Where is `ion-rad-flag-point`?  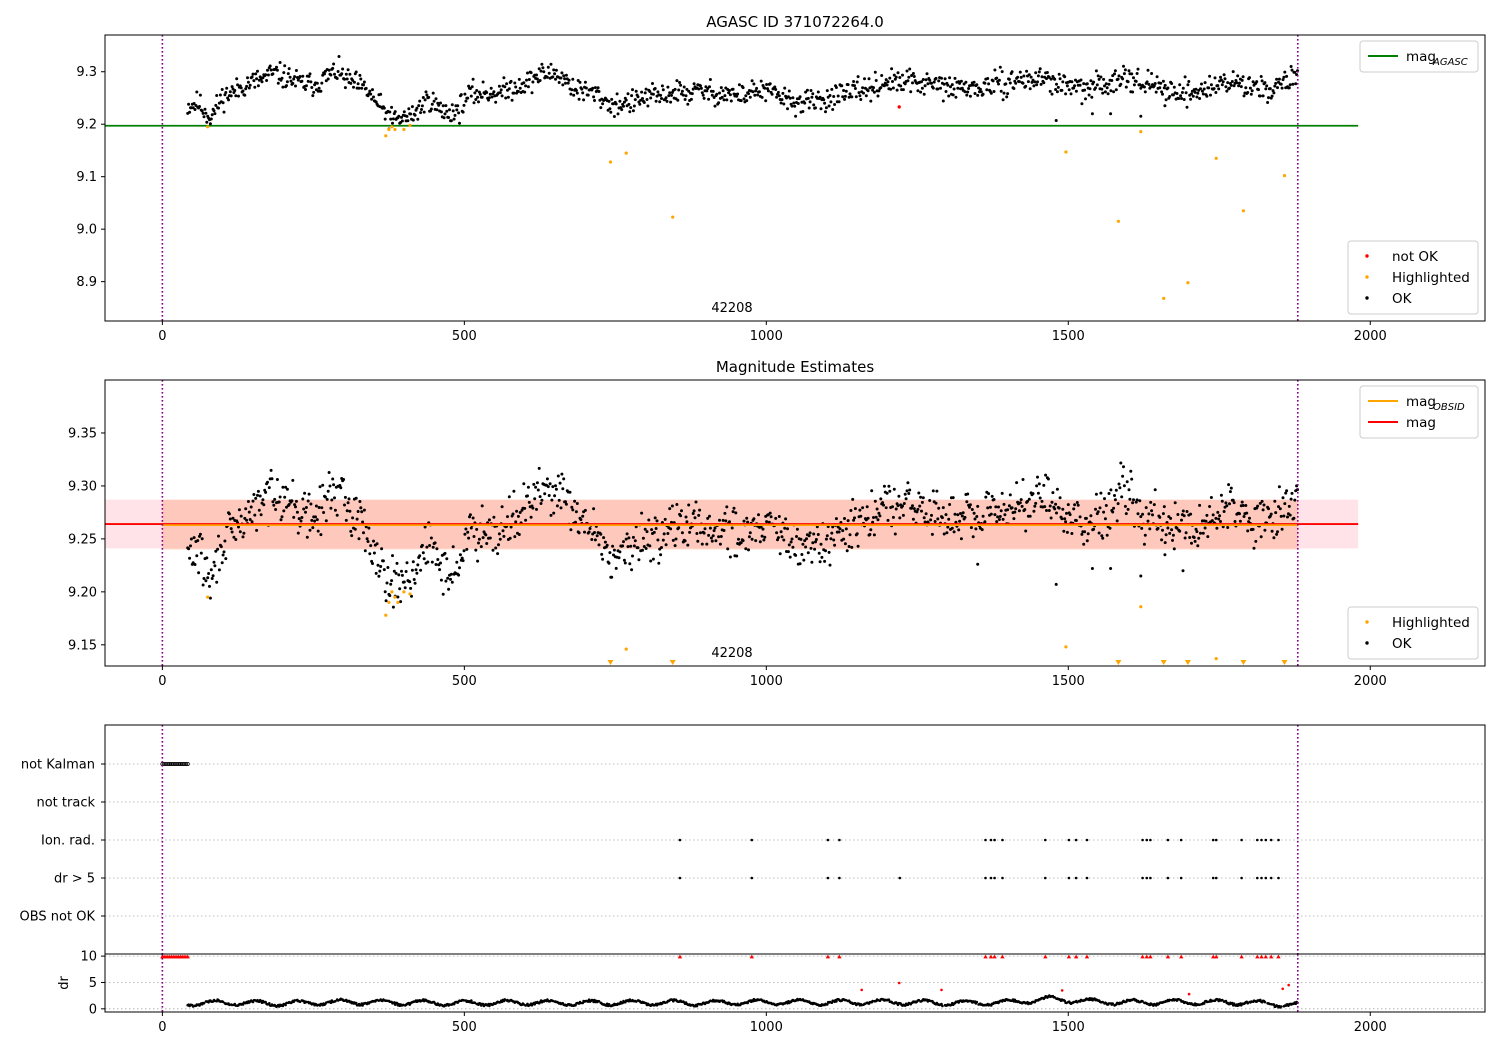
ion-rad-flag-point is located at coordinates (828, 840).